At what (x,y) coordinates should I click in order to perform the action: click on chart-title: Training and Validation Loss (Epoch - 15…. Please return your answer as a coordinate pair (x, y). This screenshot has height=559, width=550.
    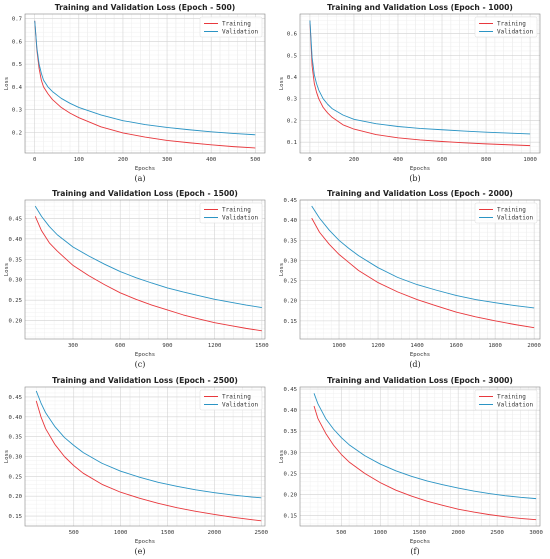
    Looking at the image, I should click on (145, 193).